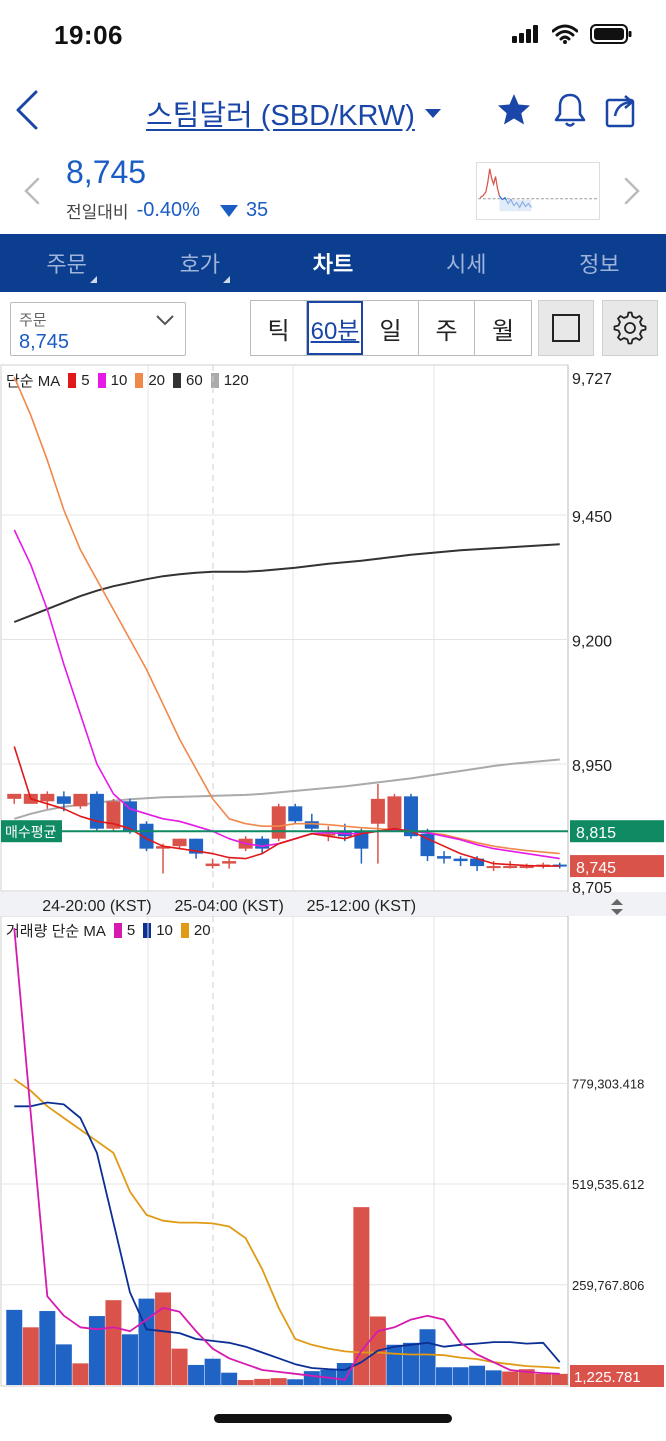  I want to click on down-triangle-icon, so click(228, 210).